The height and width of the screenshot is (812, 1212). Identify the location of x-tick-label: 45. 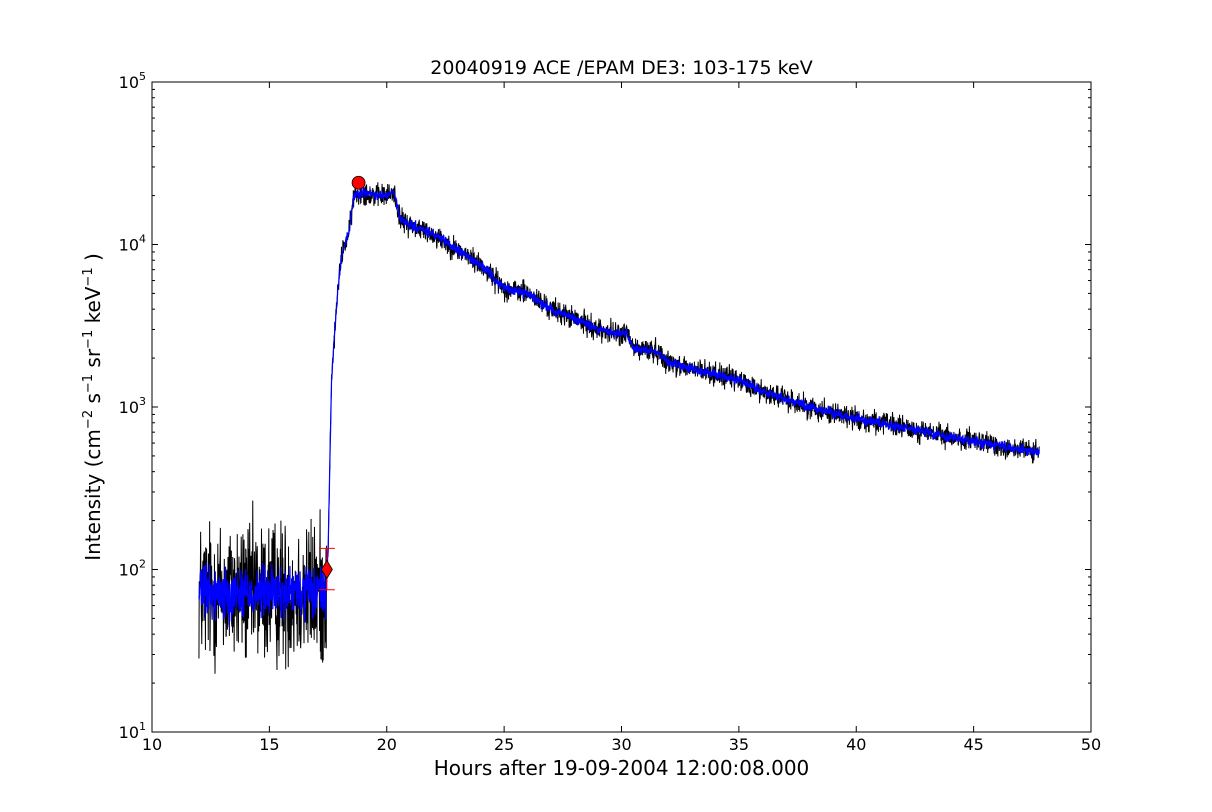
(973, 744).